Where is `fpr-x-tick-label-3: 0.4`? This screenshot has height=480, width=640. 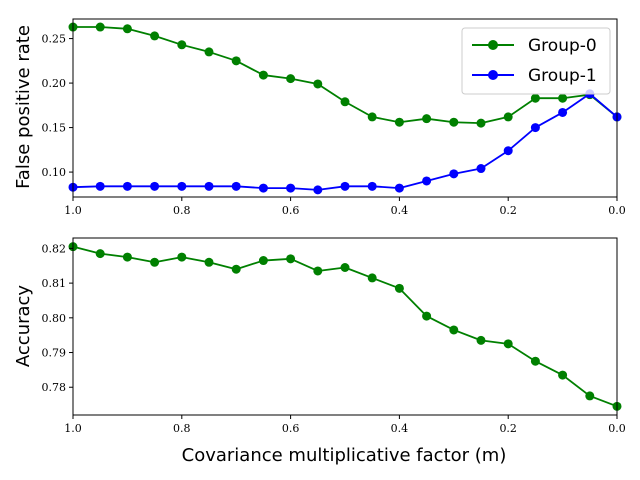
fpr-x-tick-label-3: 0.4 is located at coordinates (400, 210).